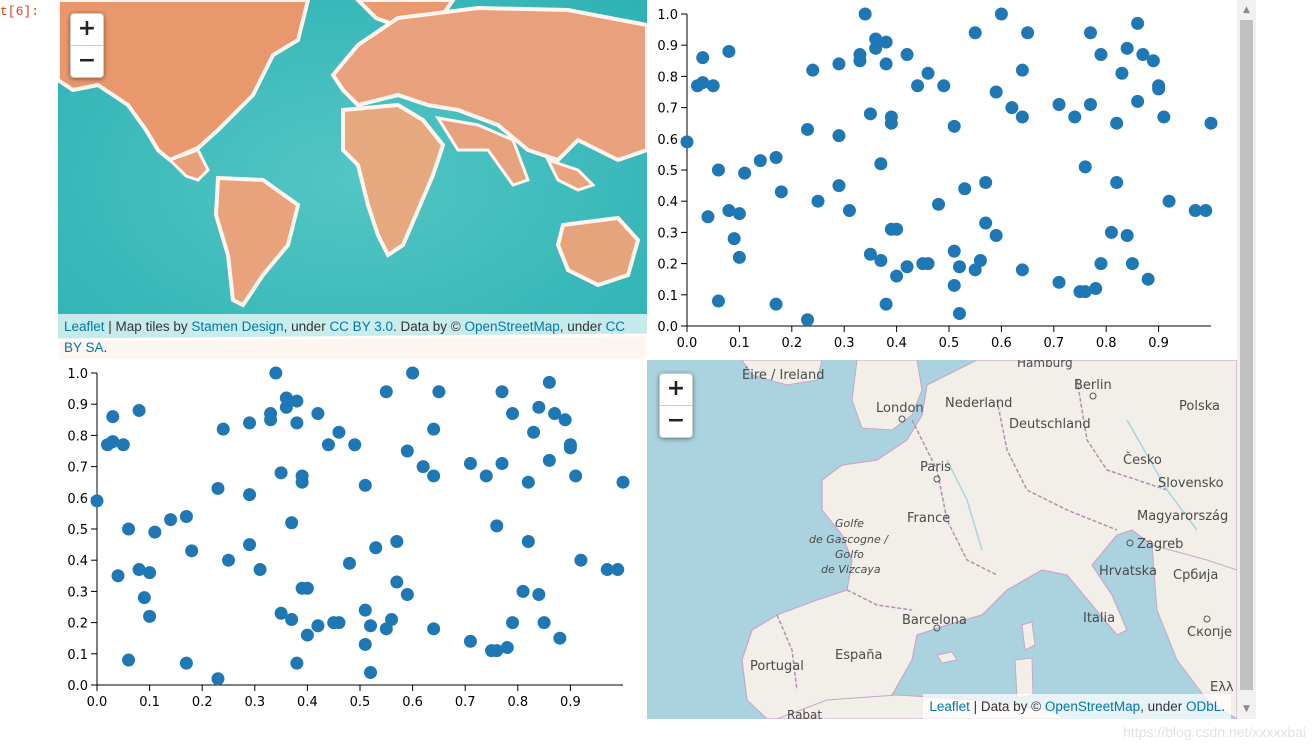 The image size is (1316, 747). What do you see at coordinates (1246, 355) in the screenshot?
I see `scroll-thumb` at bounding box center [1246, 355].